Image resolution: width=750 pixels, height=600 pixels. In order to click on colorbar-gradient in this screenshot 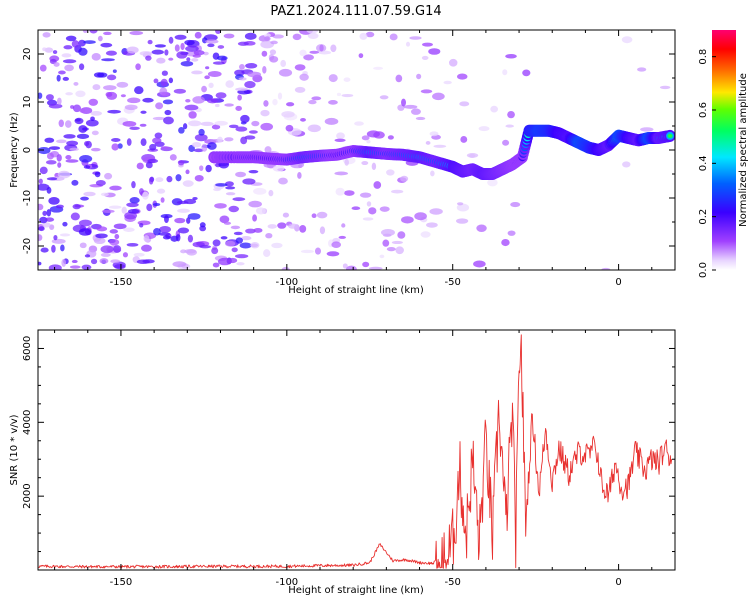, I will do `click(724, 150)`.